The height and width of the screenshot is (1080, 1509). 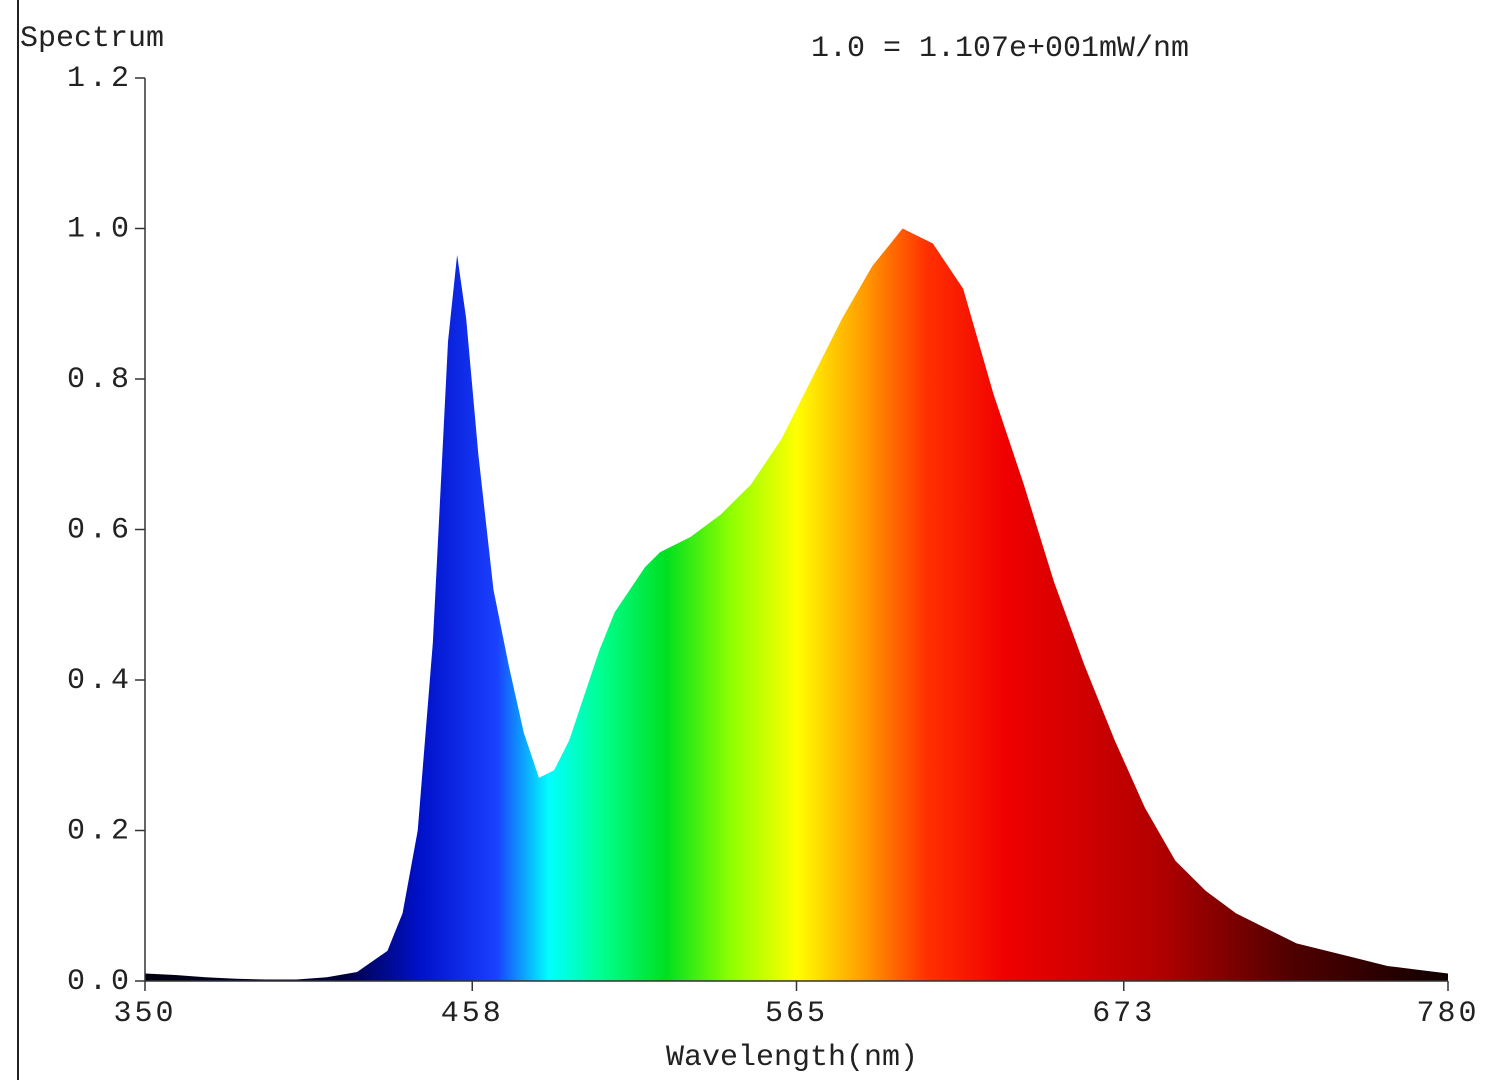 What do you see at coordinates (144, 1014) in the screenshot?
I see `x-tick-label: 350` at bounding box center [144, 1014].